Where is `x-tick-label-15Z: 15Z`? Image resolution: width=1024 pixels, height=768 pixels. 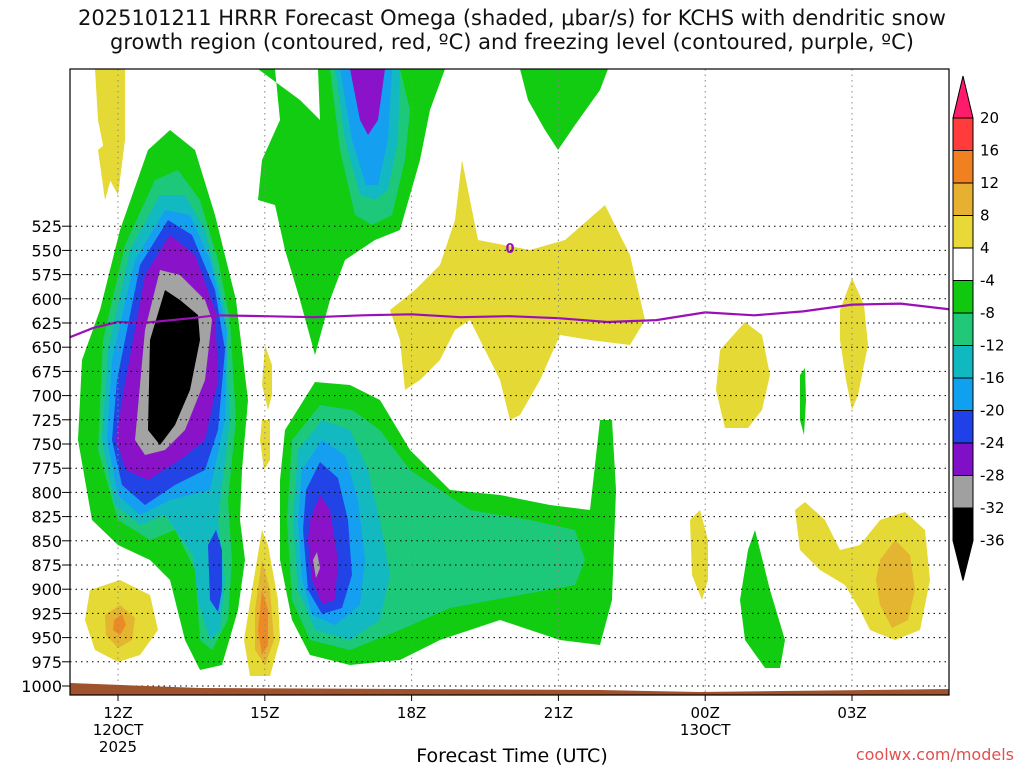 x-tick-label-15Z: 15Z is located at coordinates (264, 713).